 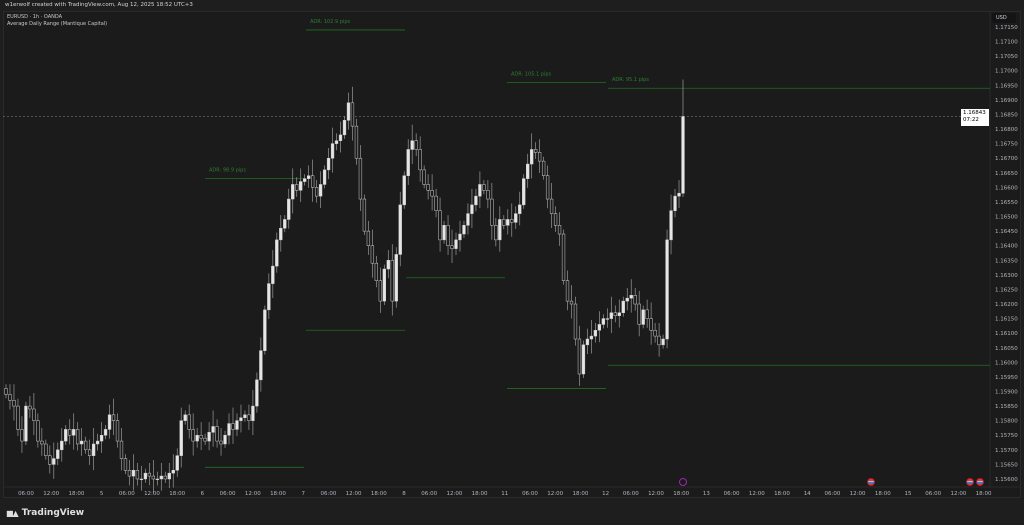 I want to click on price-tick-label: 1.15800, so click(x=1006, y=422).